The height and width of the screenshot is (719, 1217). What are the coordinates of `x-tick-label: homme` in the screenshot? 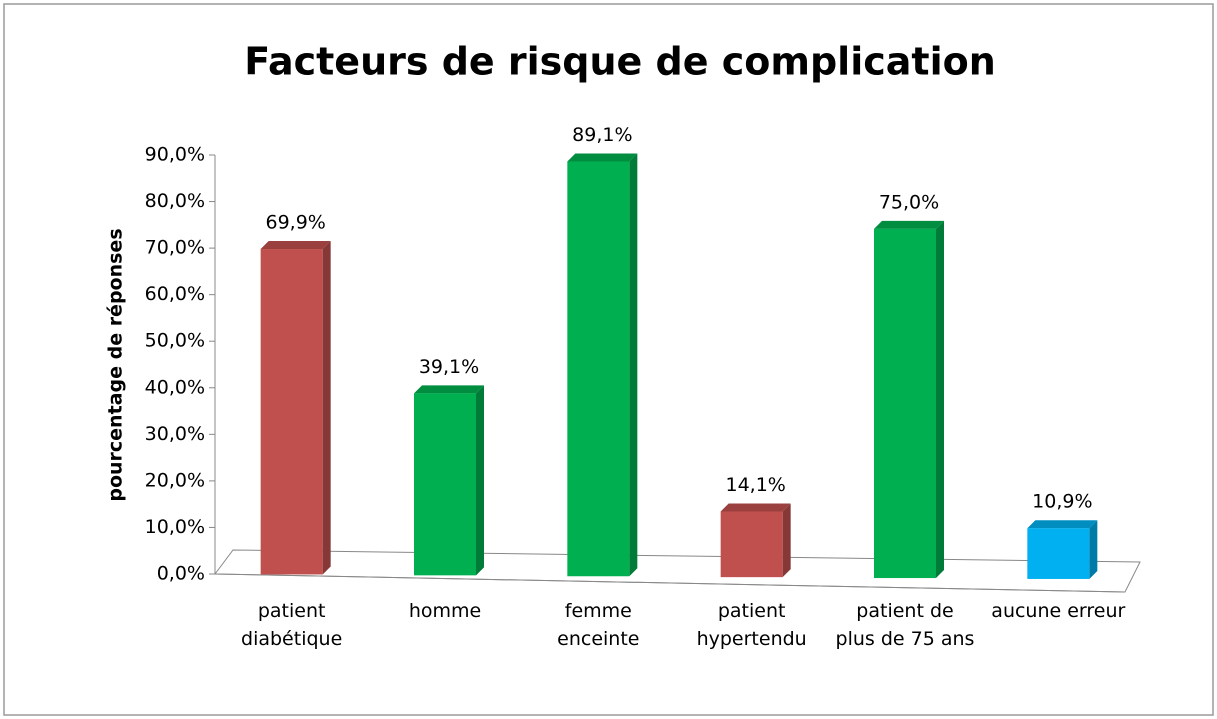 It's located at (445, 611).